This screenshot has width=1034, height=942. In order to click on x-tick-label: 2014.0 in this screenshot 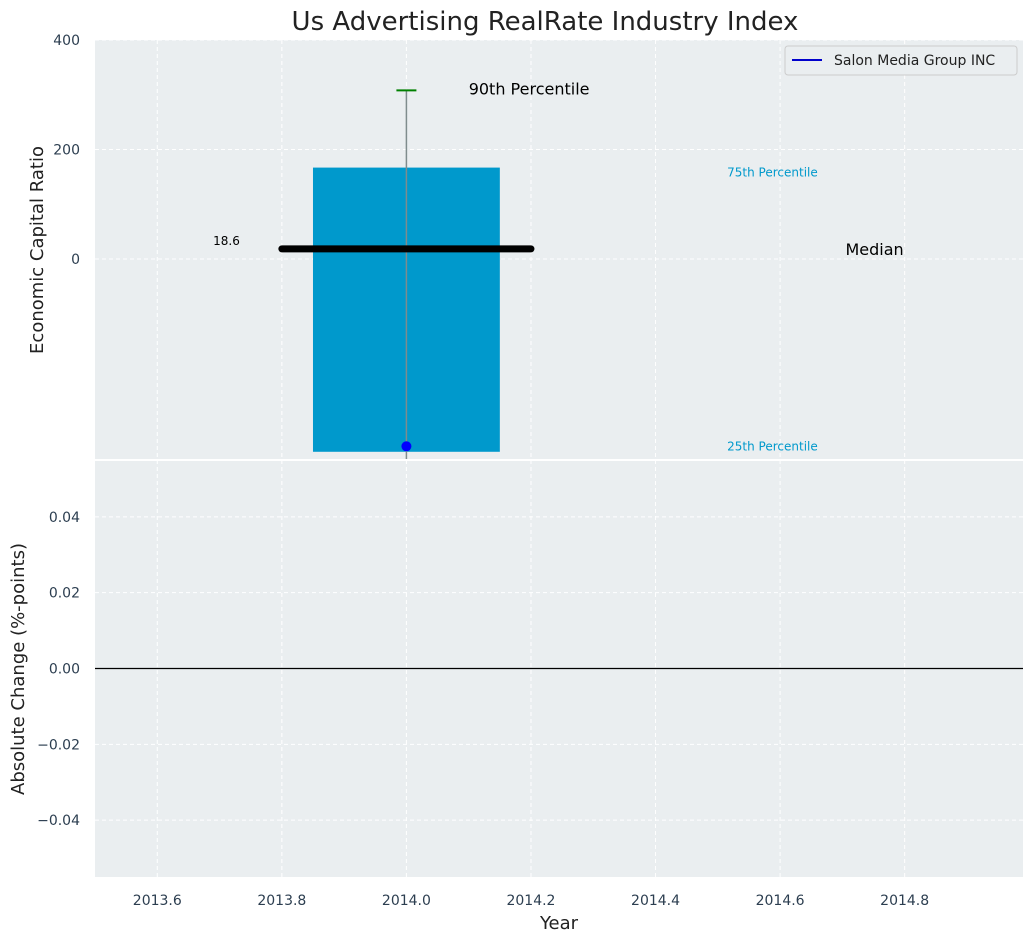, I will do `click(406, 901)`.